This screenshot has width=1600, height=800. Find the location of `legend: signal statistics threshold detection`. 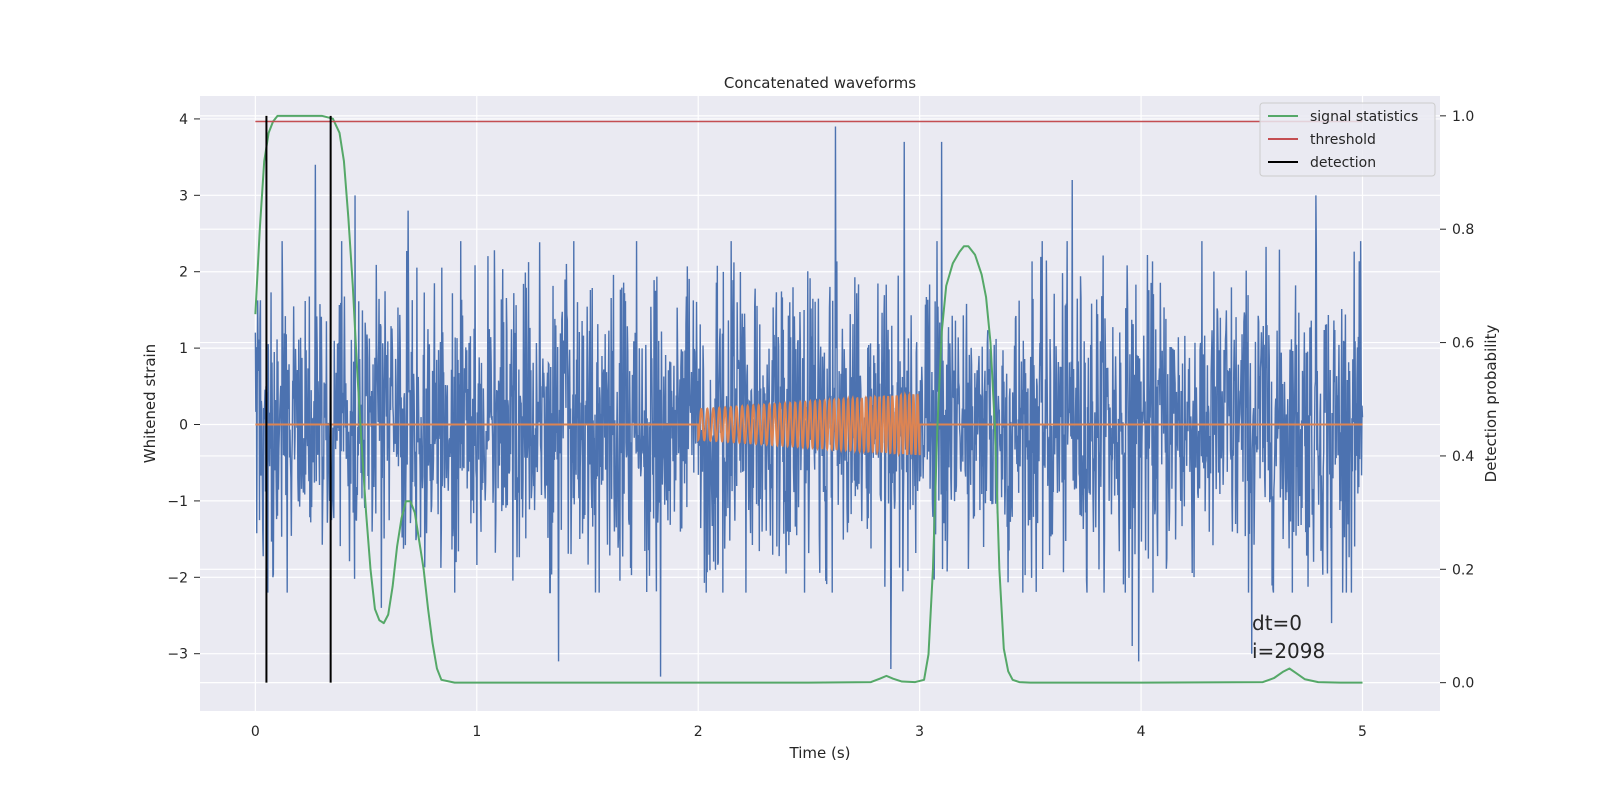

legend: signal statistics threshold detection is located at coordinates (1347, 139).